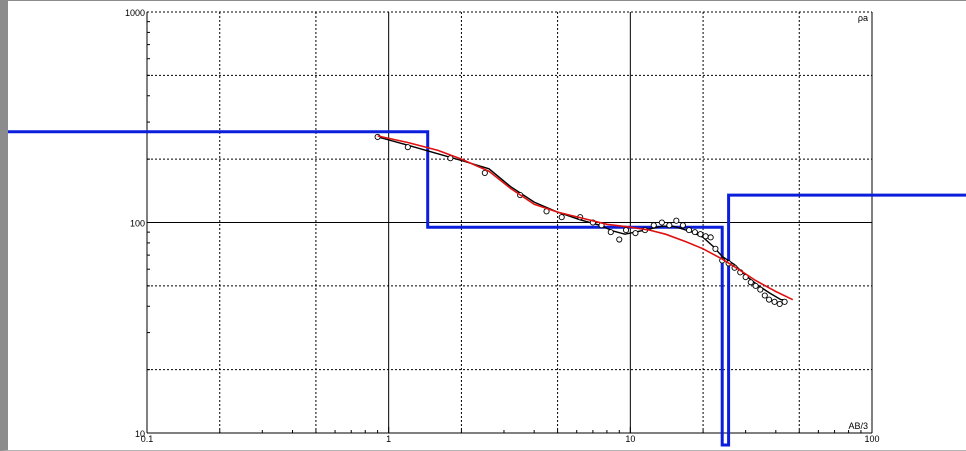 The width and height of the screenshot is (966, 451). Describe the element at coordinates (137, 224) in the screenshot. I see `y-tick-label: 100` at that location.